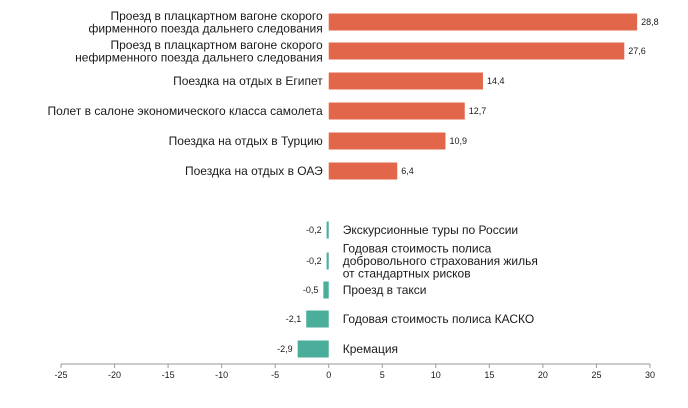 Image resolution: width=688 pixels, height=408 pixels. I want to click on value-label-7: -0,2, so click(314, 261).